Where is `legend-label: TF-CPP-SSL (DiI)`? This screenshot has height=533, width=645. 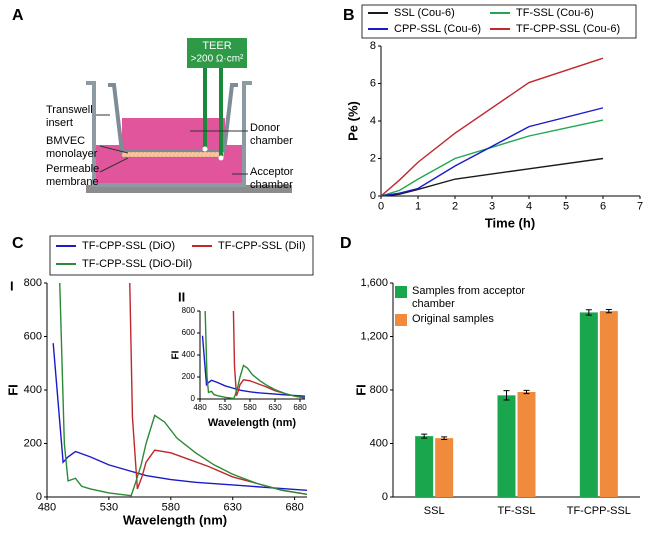
legend-label: TF-CPP-SSL (DiI) is located at coordinates (262, 246).